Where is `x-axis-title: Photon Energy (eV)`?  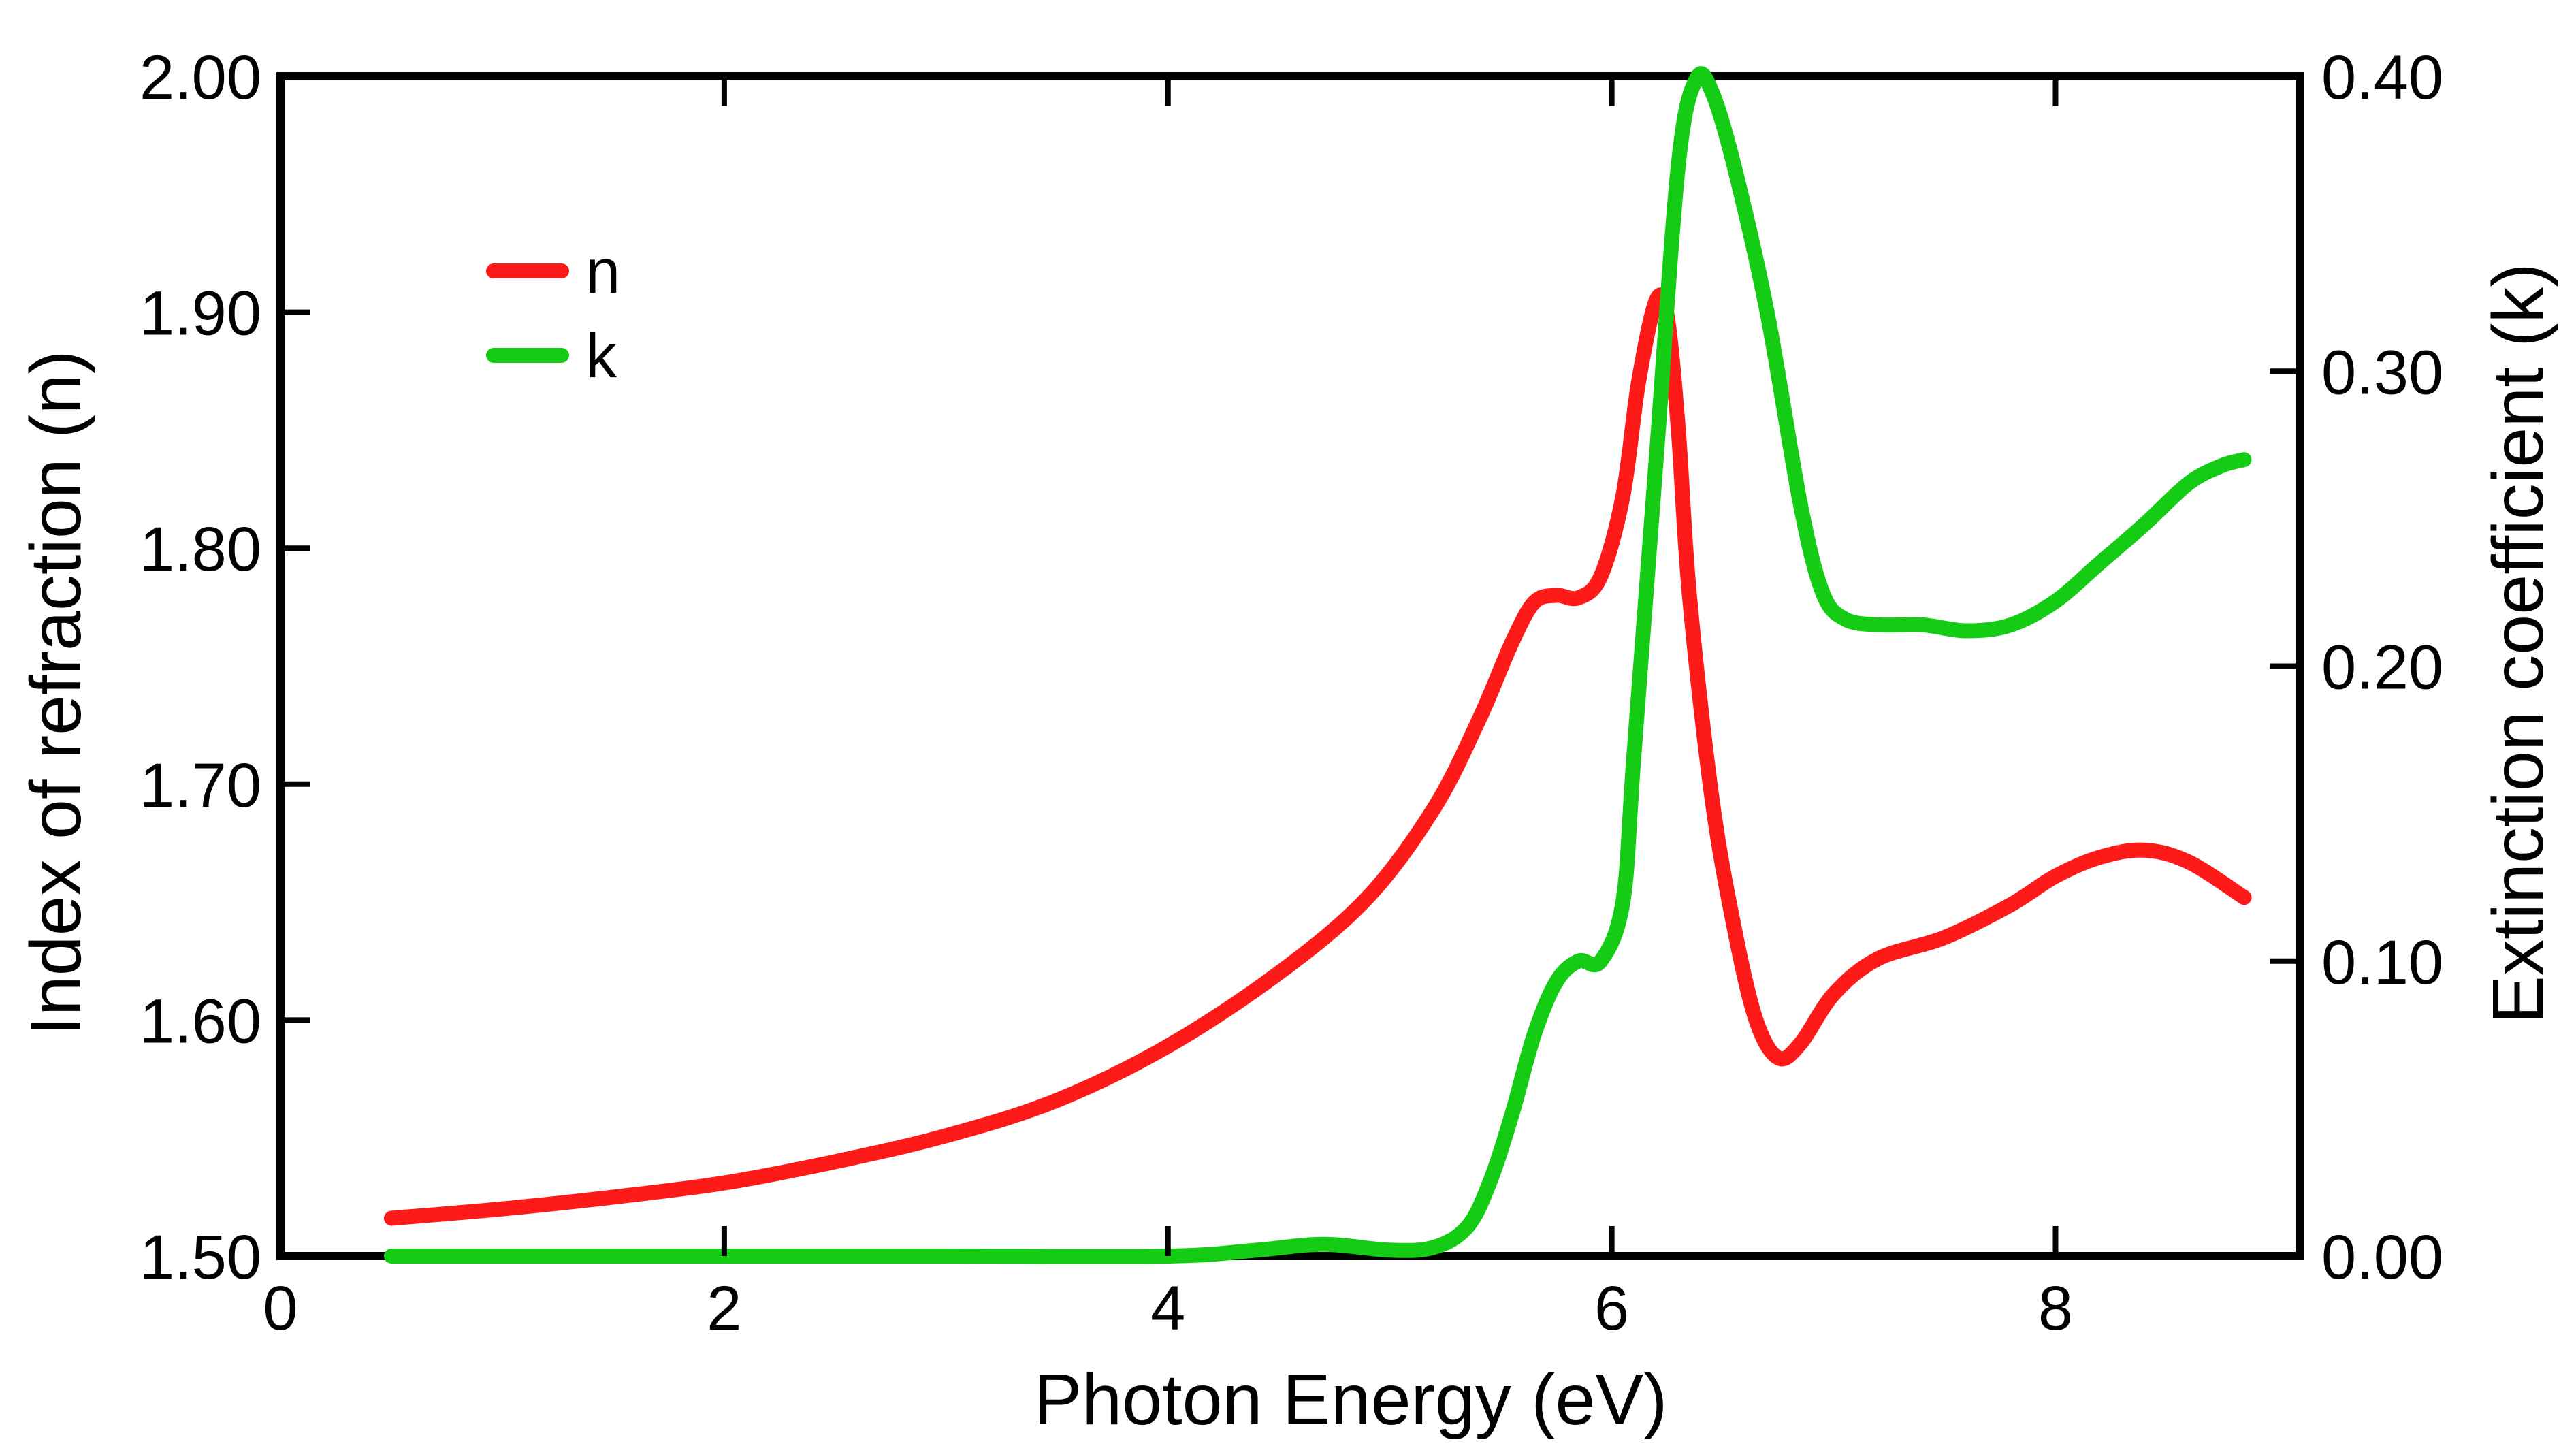 x-axis-title: Photon Energy (eV) is located at coordinates (1351, 1400).